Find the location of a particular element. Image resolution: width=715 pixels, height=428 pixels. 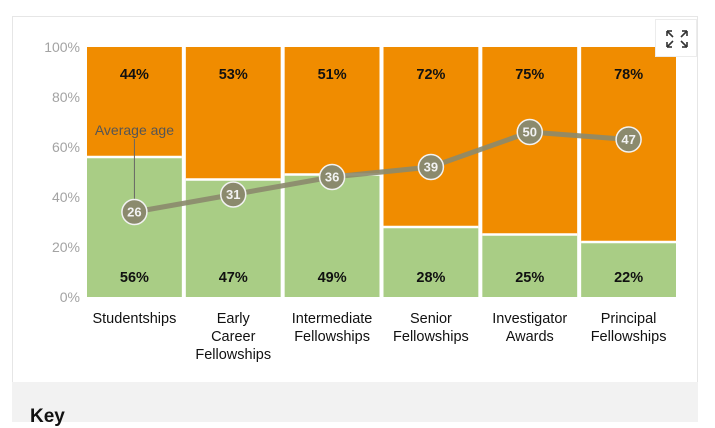

upper-value-label: 53% is located at coordinates (233, 75).